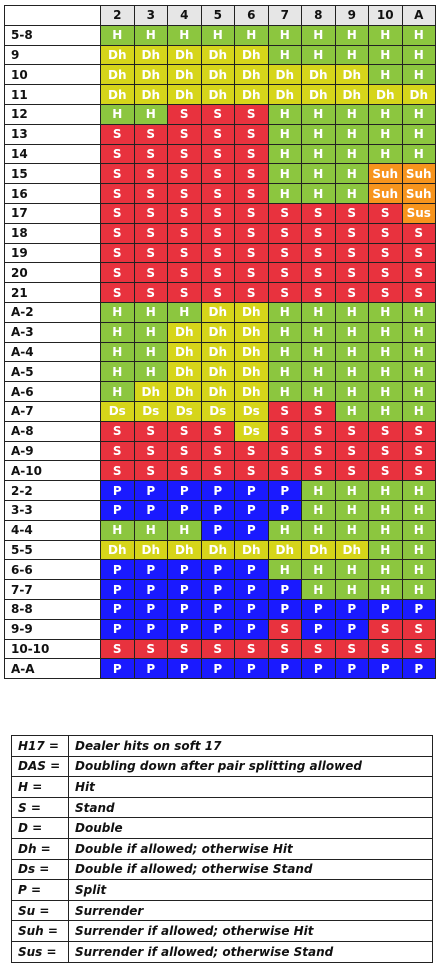 Image resolution: width=440 pixels, height=977 pixels. What do you see at coordinates (220, 570) in the screenshot?
I see `hand-row: 6-6 P P P P P H H H H H` at bounding box center [220, 570].